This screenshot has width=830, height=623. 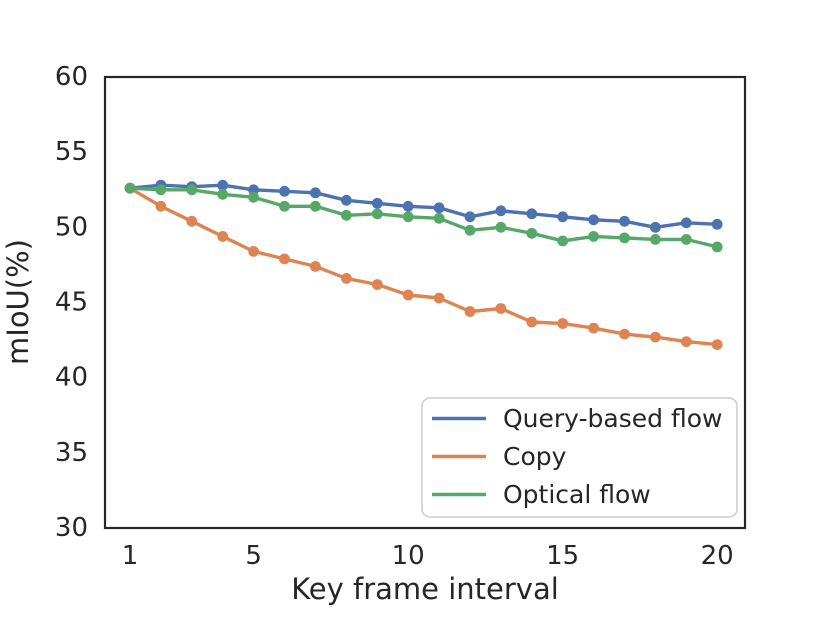 What do you see at coordinates (71, 378) in the screenshot?
I see `y-tick-label: 40` at bounding box center [71, 378].